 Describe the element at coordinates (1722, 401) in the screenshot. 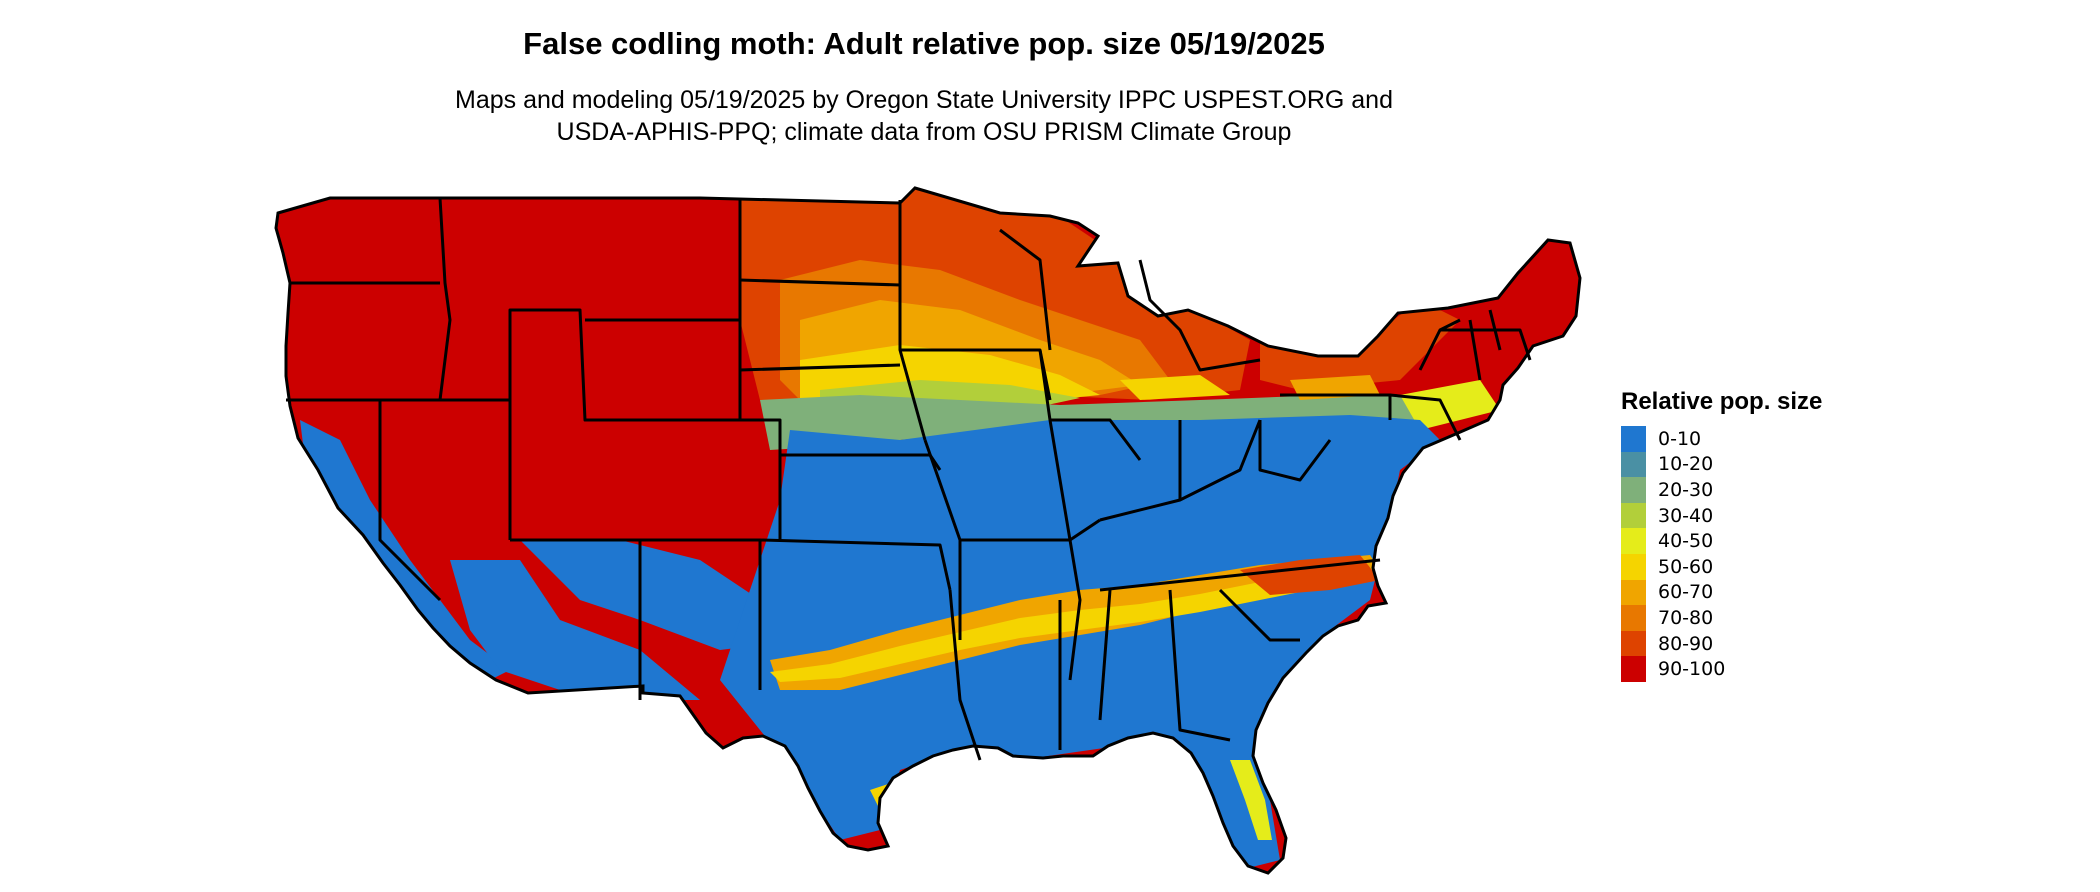

I see `legend-title: Relative pop. size` at that location.